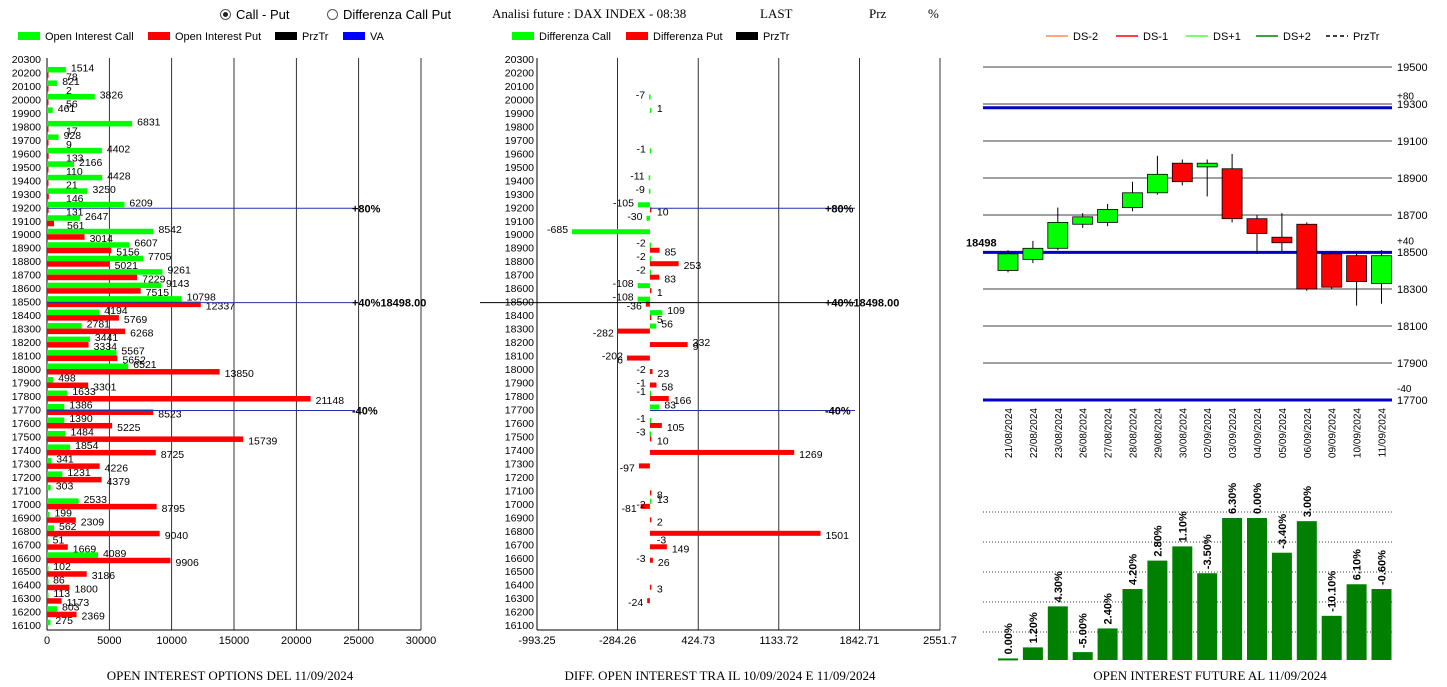 Image resolution: width=1447 pixels, height=687 pixels. What do you see at coordinates (776, 37) in the screenshot?
I see `legend-label: PrzTr` at bounding box center [776, 37].